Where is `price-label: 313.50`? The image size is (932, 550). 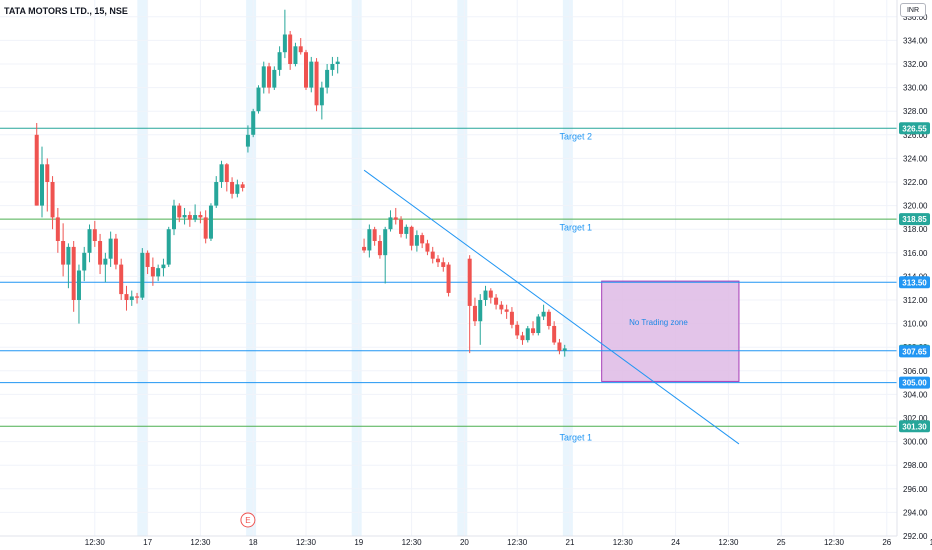
price-label: 313.50 is located at coordinates (914, 282).